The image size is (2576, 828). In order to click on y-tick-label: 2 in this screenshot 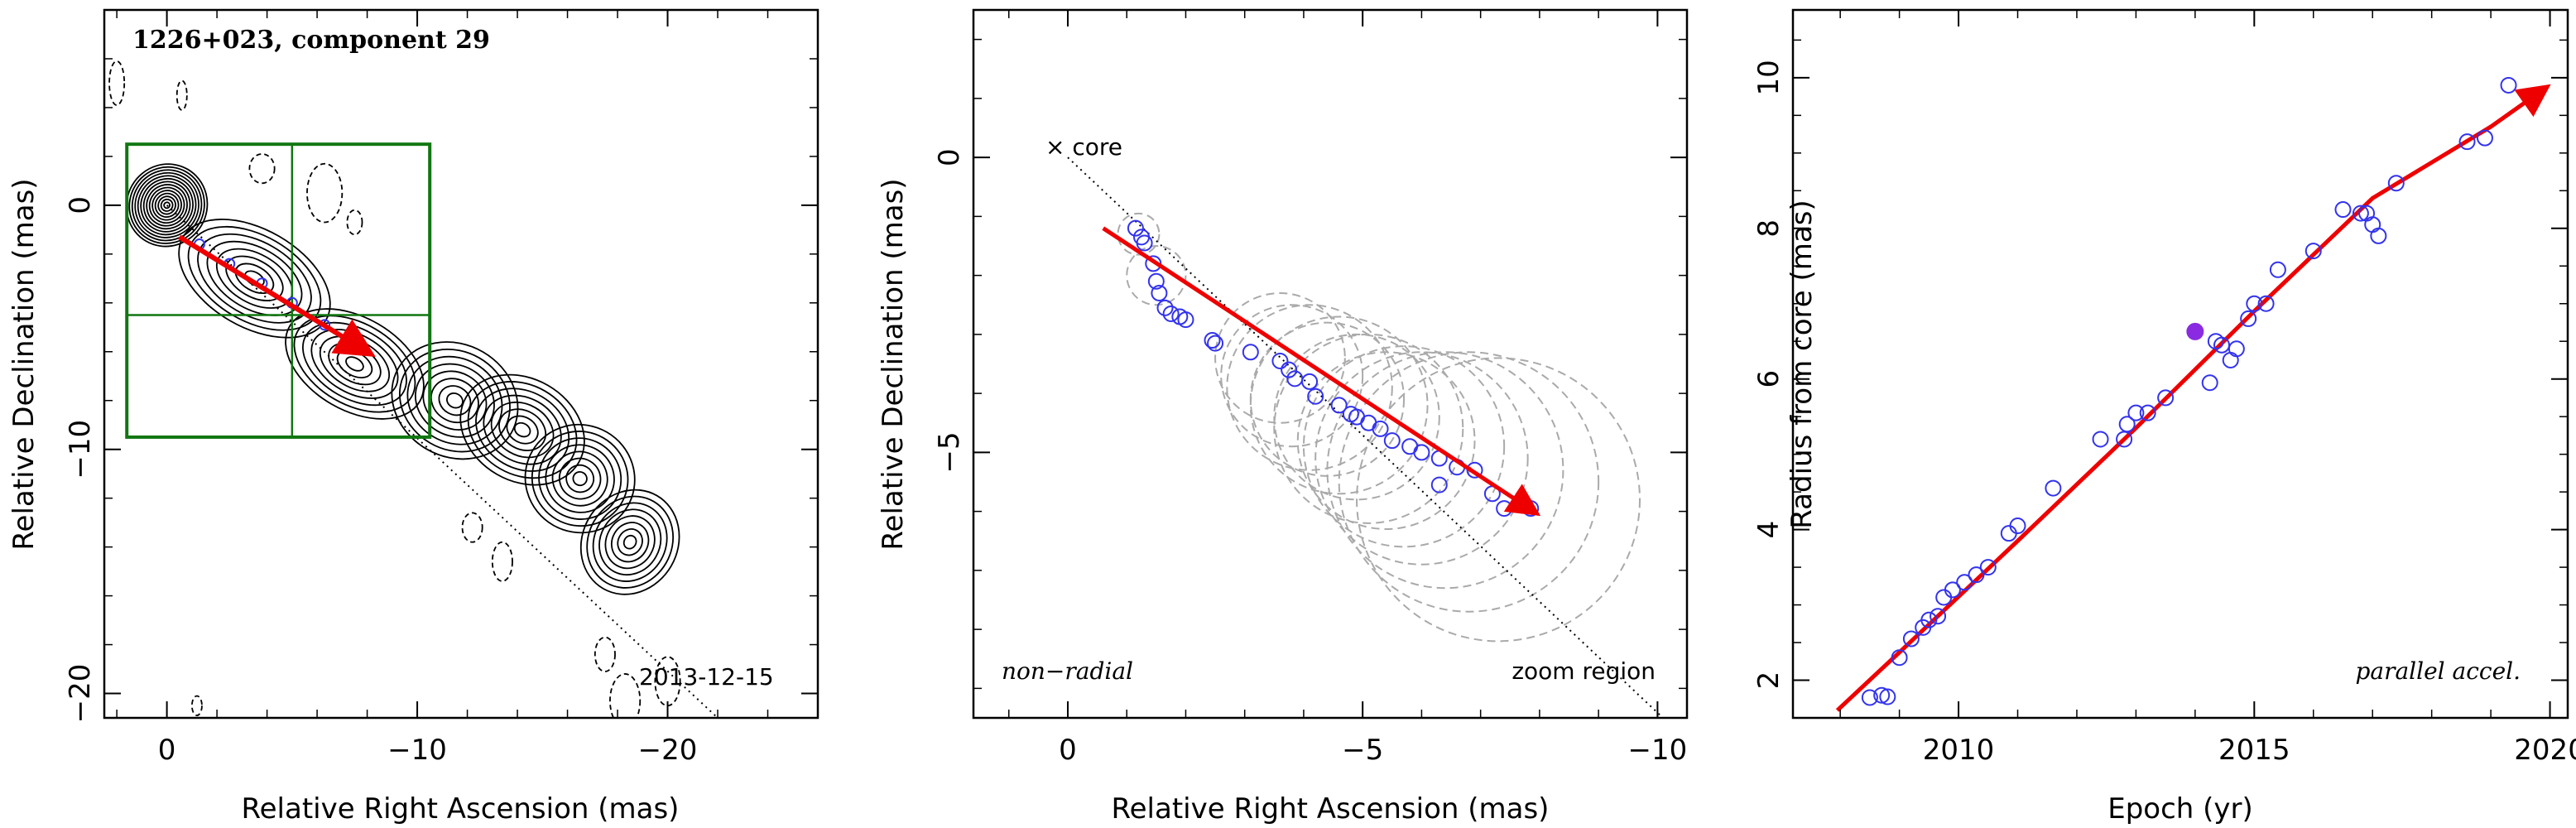, I will do `click(1768, 681)`.